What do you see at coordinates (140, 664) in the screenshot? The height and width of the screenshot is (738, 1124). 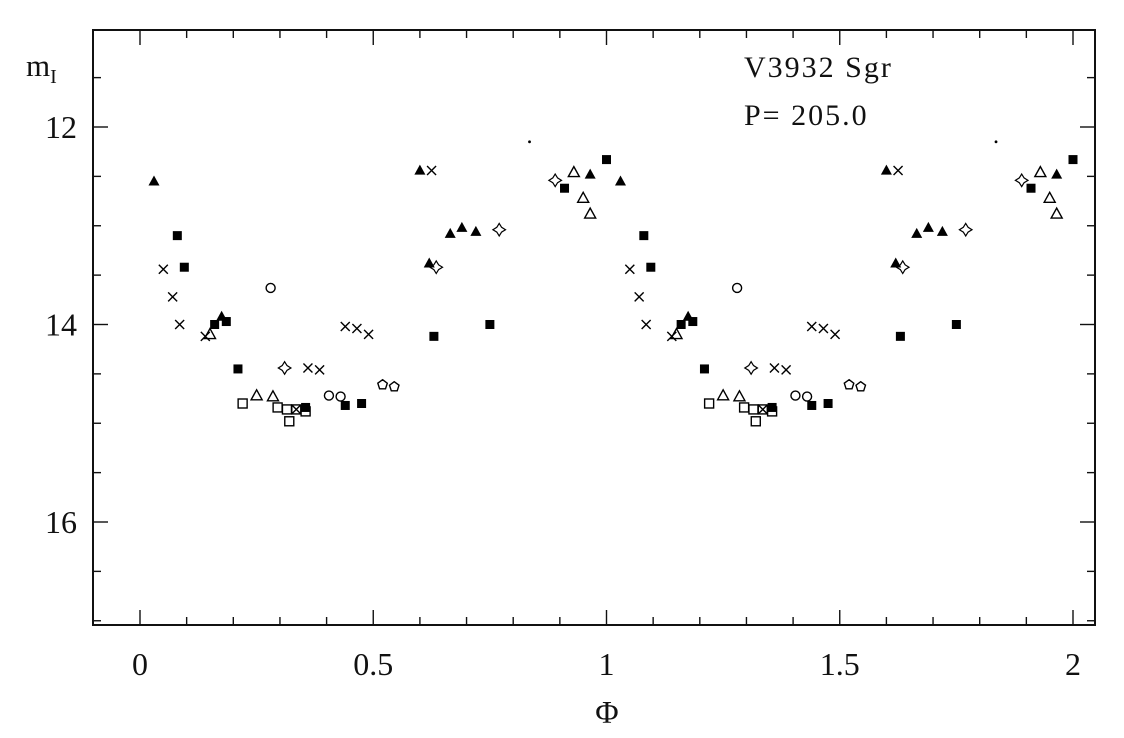 I see `x-tick-label: 0` at bounding box center [140, 664].